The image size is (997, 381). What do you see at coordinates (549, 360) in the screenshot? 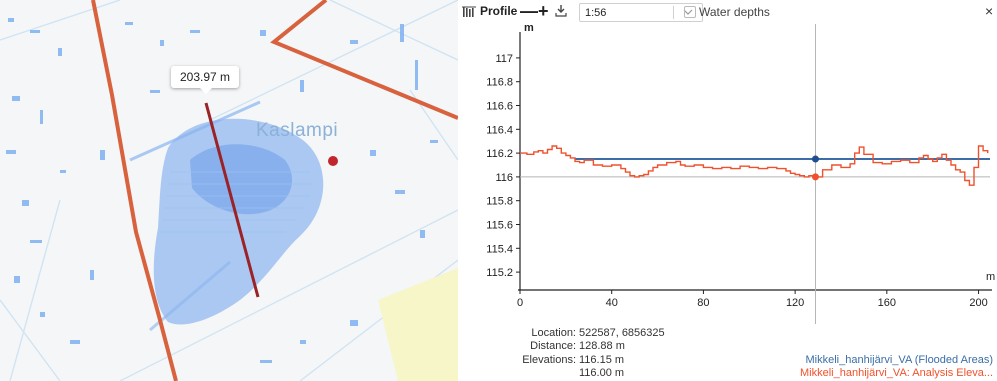
I see `elevations-label: Elevations:` at bounding box center [549, 360].